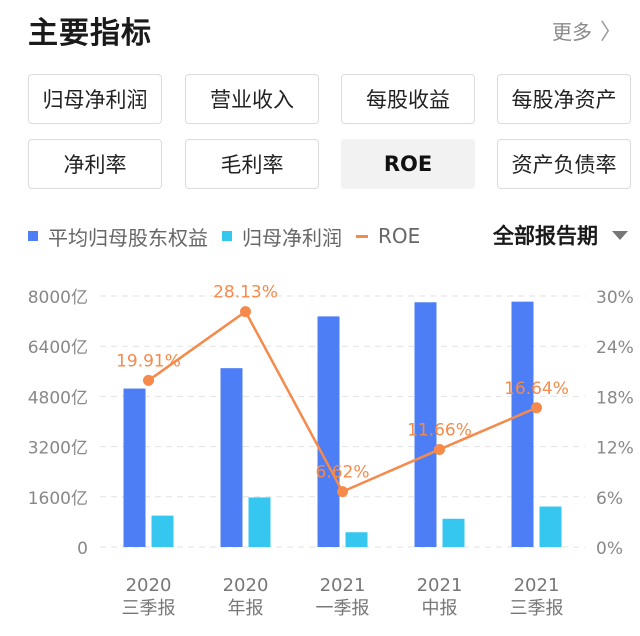 This screenshot has height=636, width=640. I want to click on x-tick-label-period: 中报, so click(440, 608).